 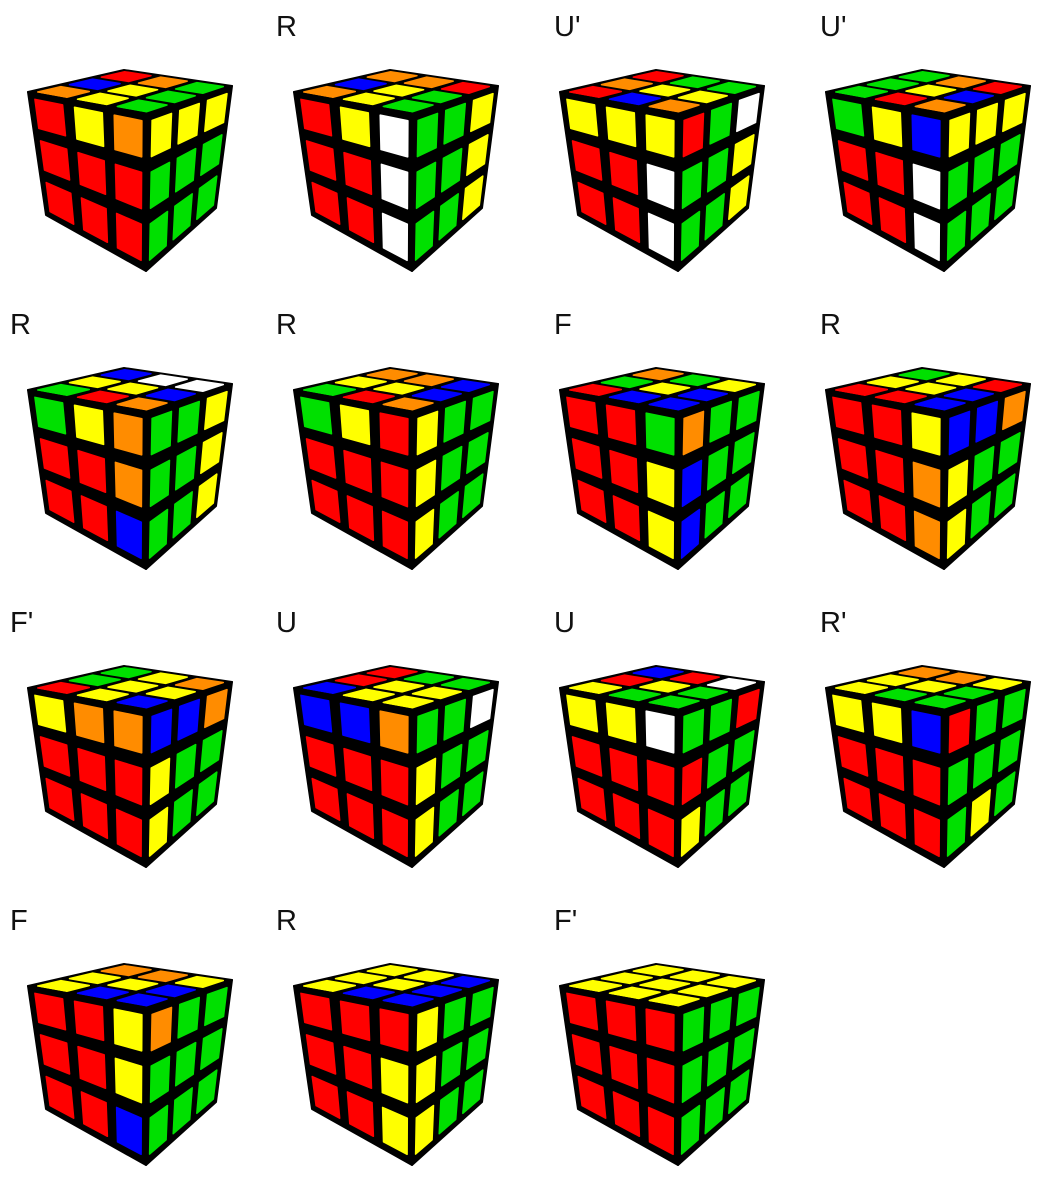 What do you see at coordinates (286, 921) in the screenshot?
I see `move-label: R` at bounding box center [286, 921].